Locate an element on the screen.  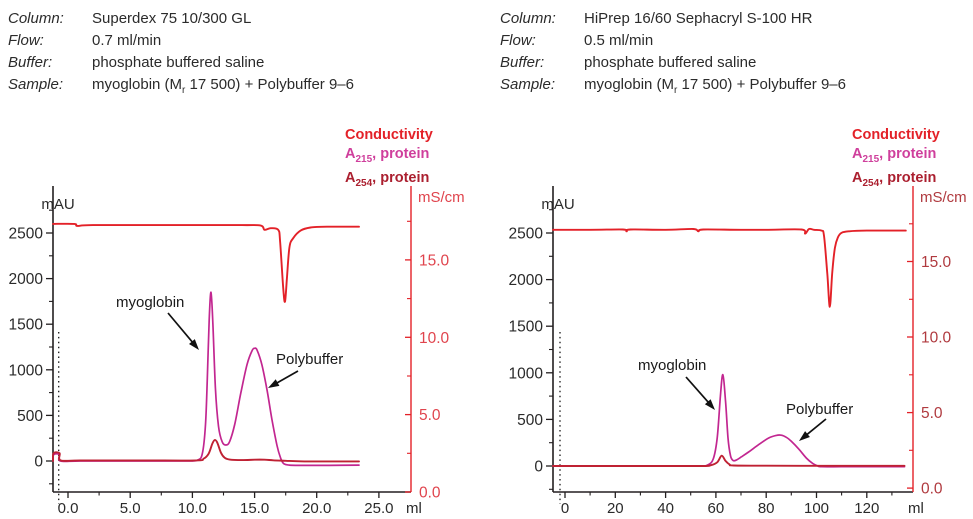
x-tick-label: 60 is located at coordinates (716, 508).